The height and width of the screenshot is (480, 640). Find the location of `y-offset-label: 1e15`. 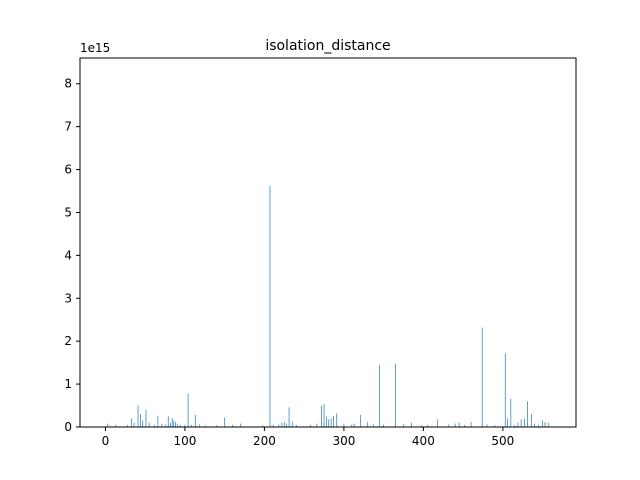

y-offset-label: 1e15 is located at coordinates (95, 48).